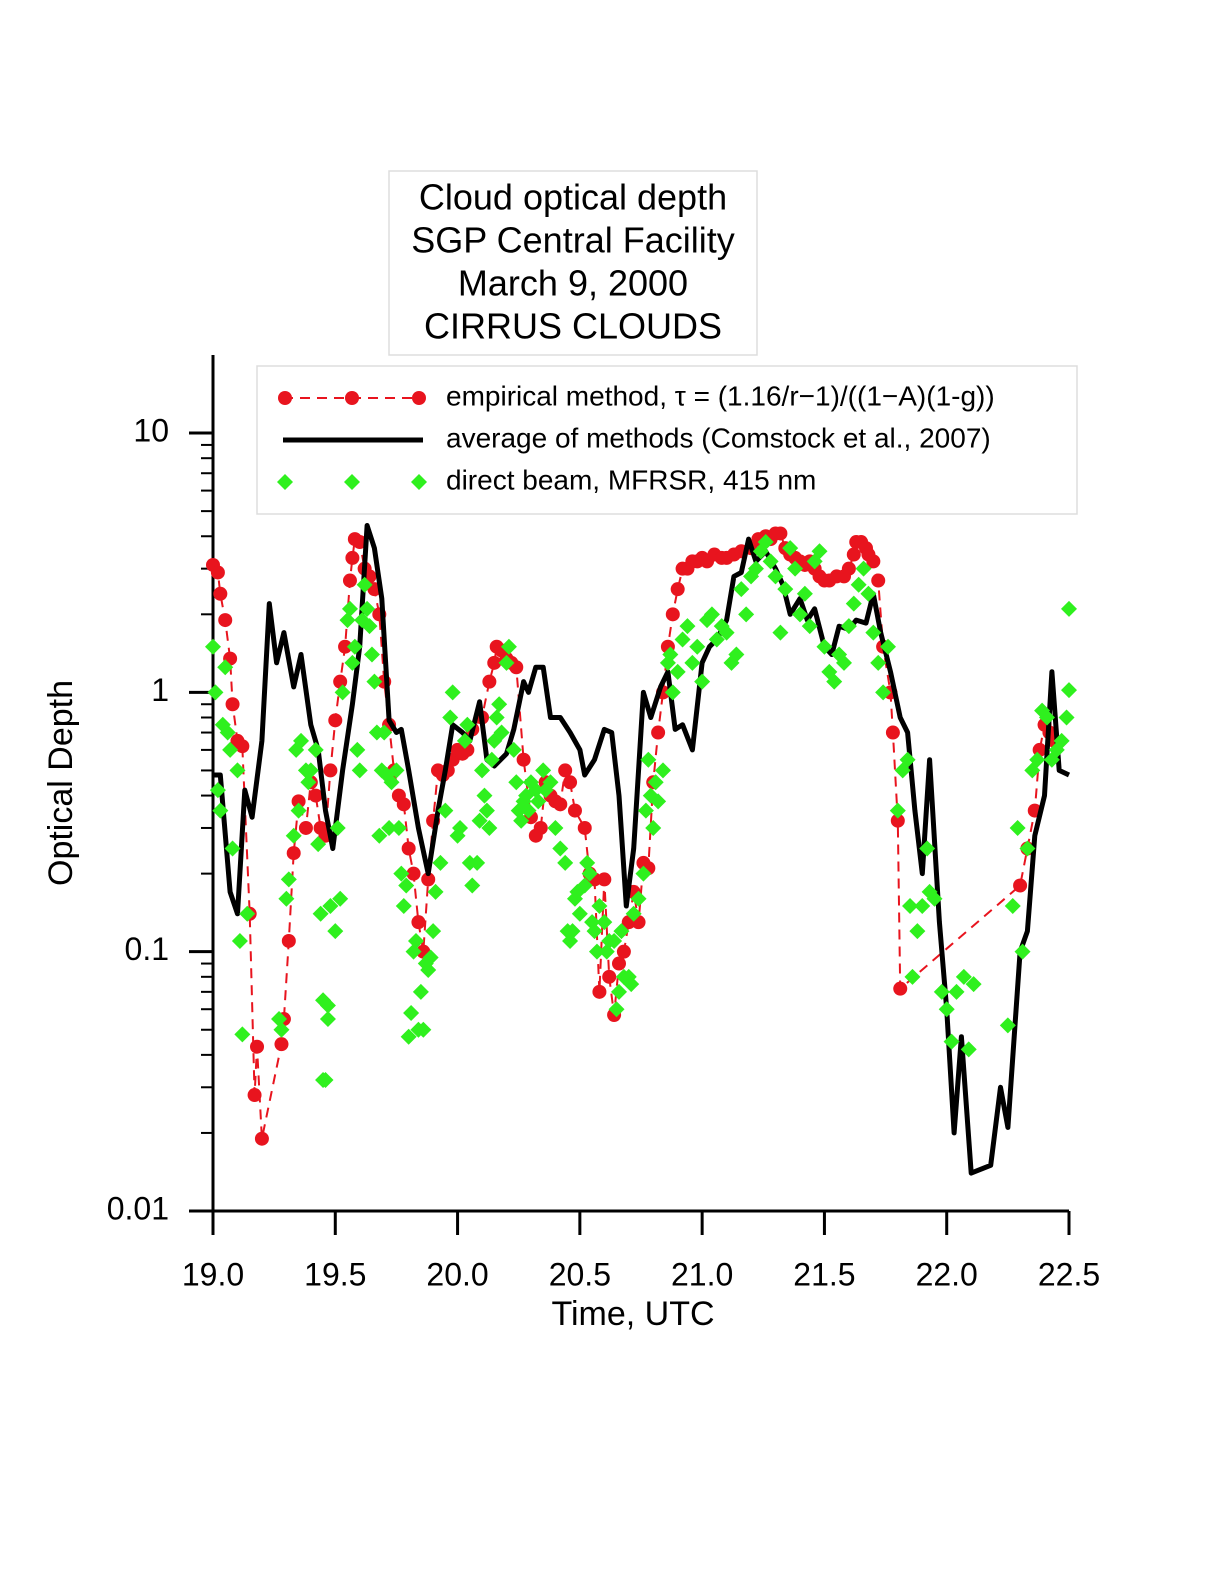 The image size is (1224, 1584). What do you see at coordinates (573, 283) in the screenshot?
I see `title-line: March 9, 2000` at bounding box center [573, 283].